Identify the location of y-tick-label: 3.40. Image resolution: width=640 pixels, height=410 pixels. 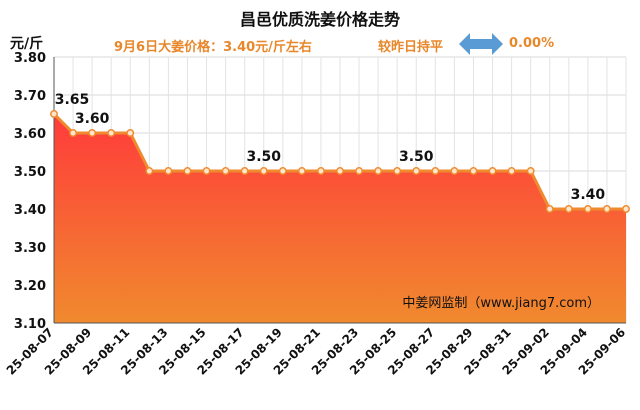
(30, 210).